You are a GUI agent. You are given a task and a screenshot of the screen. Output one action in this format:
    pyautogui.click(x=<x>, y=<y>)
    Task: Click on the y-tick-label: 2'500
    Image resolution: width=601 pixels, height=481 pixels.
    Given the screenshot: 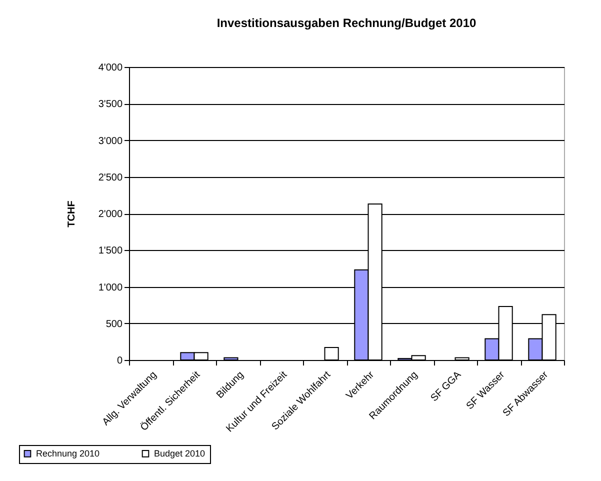 What is the action you would take?
    pyautogui.click(x=110, y=178)
    